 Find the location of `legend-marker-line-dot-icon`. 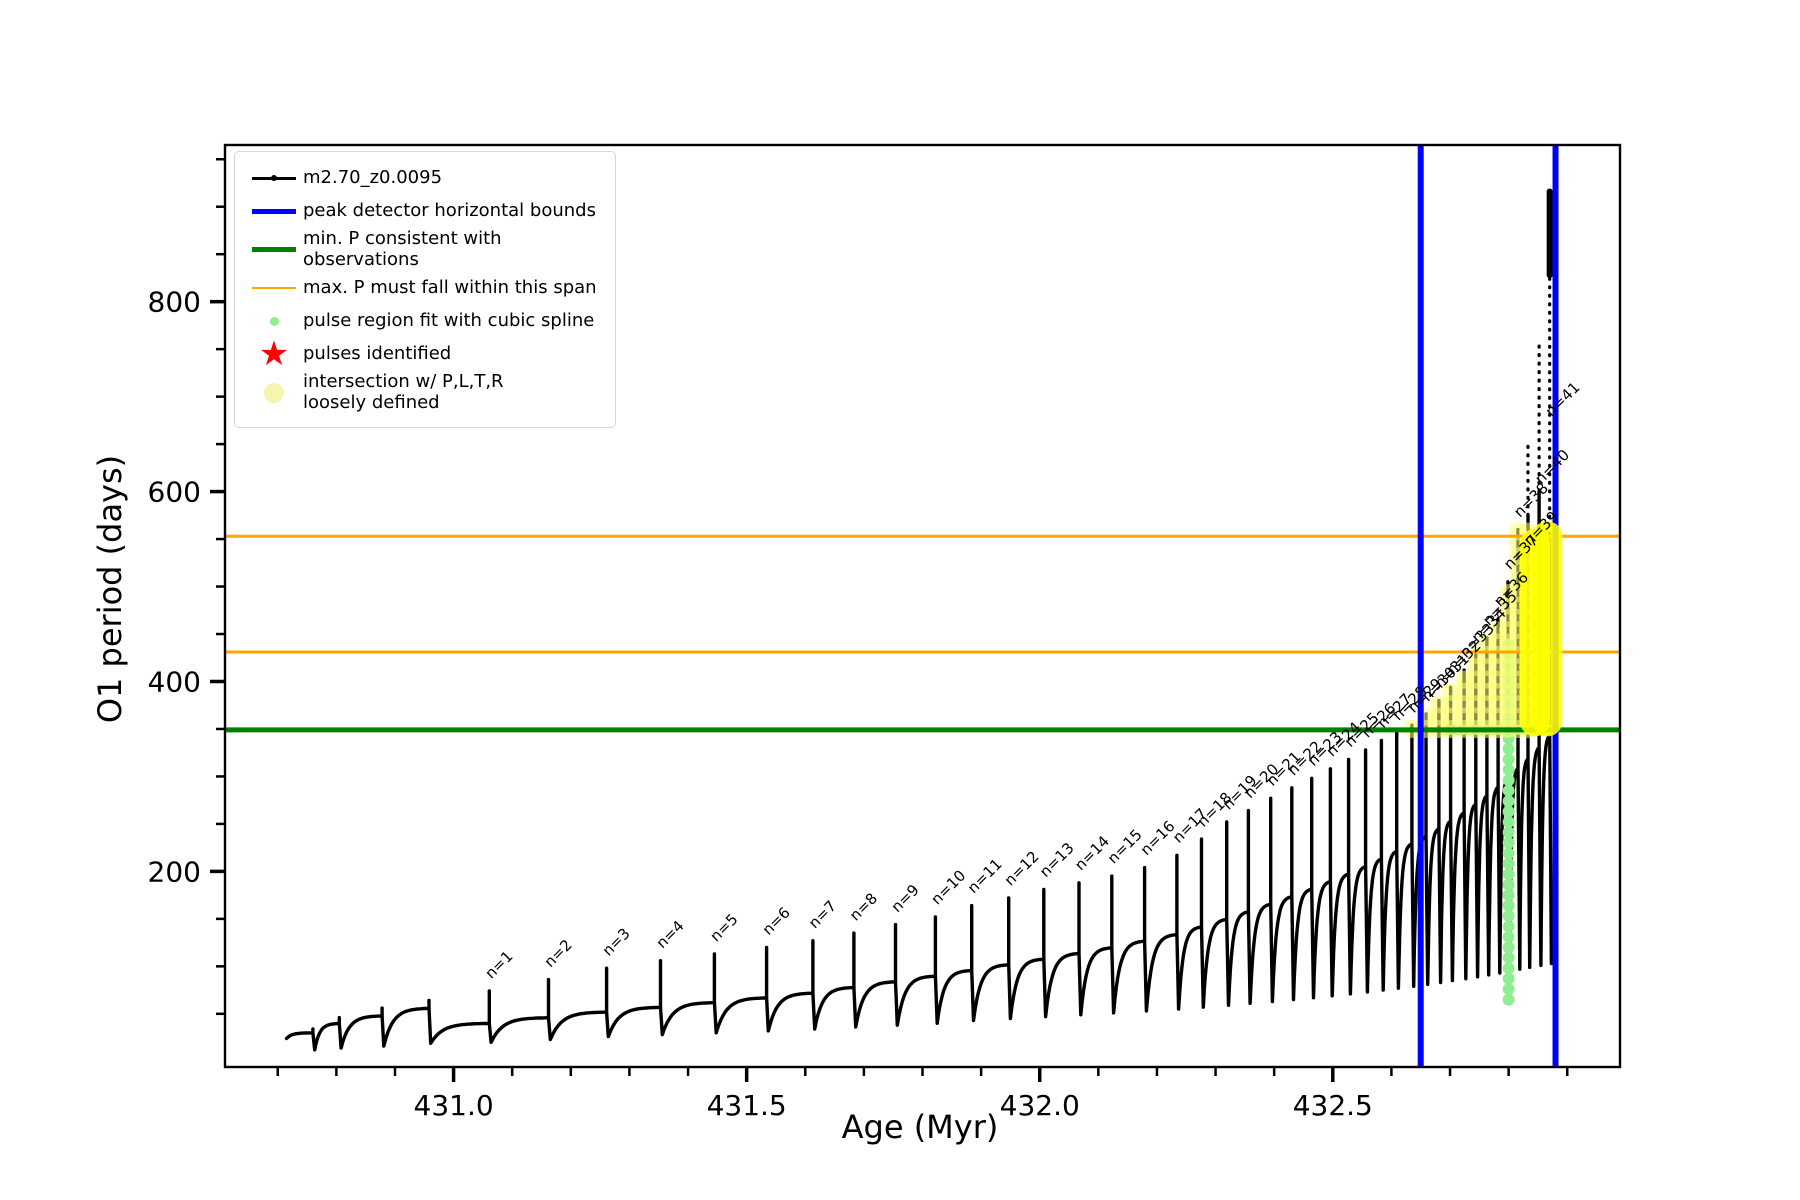

legend-marker-line-dot-icon is located at coordinates (274, 178).